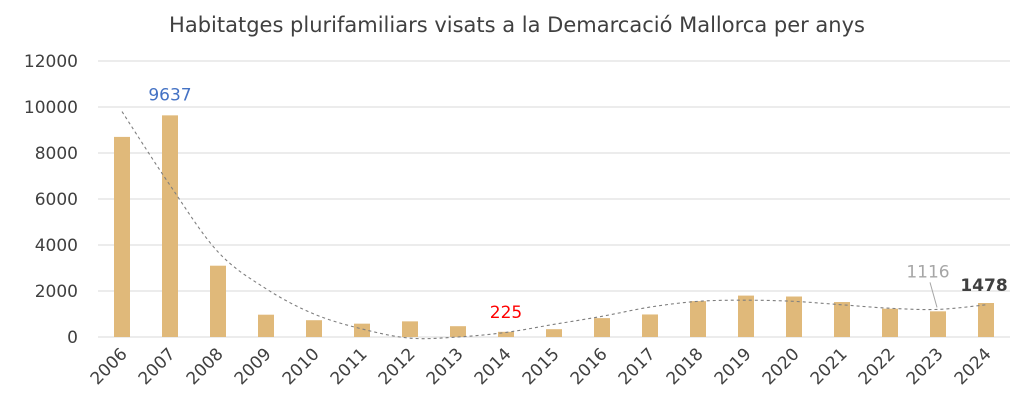  Describe the element at coordinates (938, 324) in the screenshot. I see `bar-2023` at that location.